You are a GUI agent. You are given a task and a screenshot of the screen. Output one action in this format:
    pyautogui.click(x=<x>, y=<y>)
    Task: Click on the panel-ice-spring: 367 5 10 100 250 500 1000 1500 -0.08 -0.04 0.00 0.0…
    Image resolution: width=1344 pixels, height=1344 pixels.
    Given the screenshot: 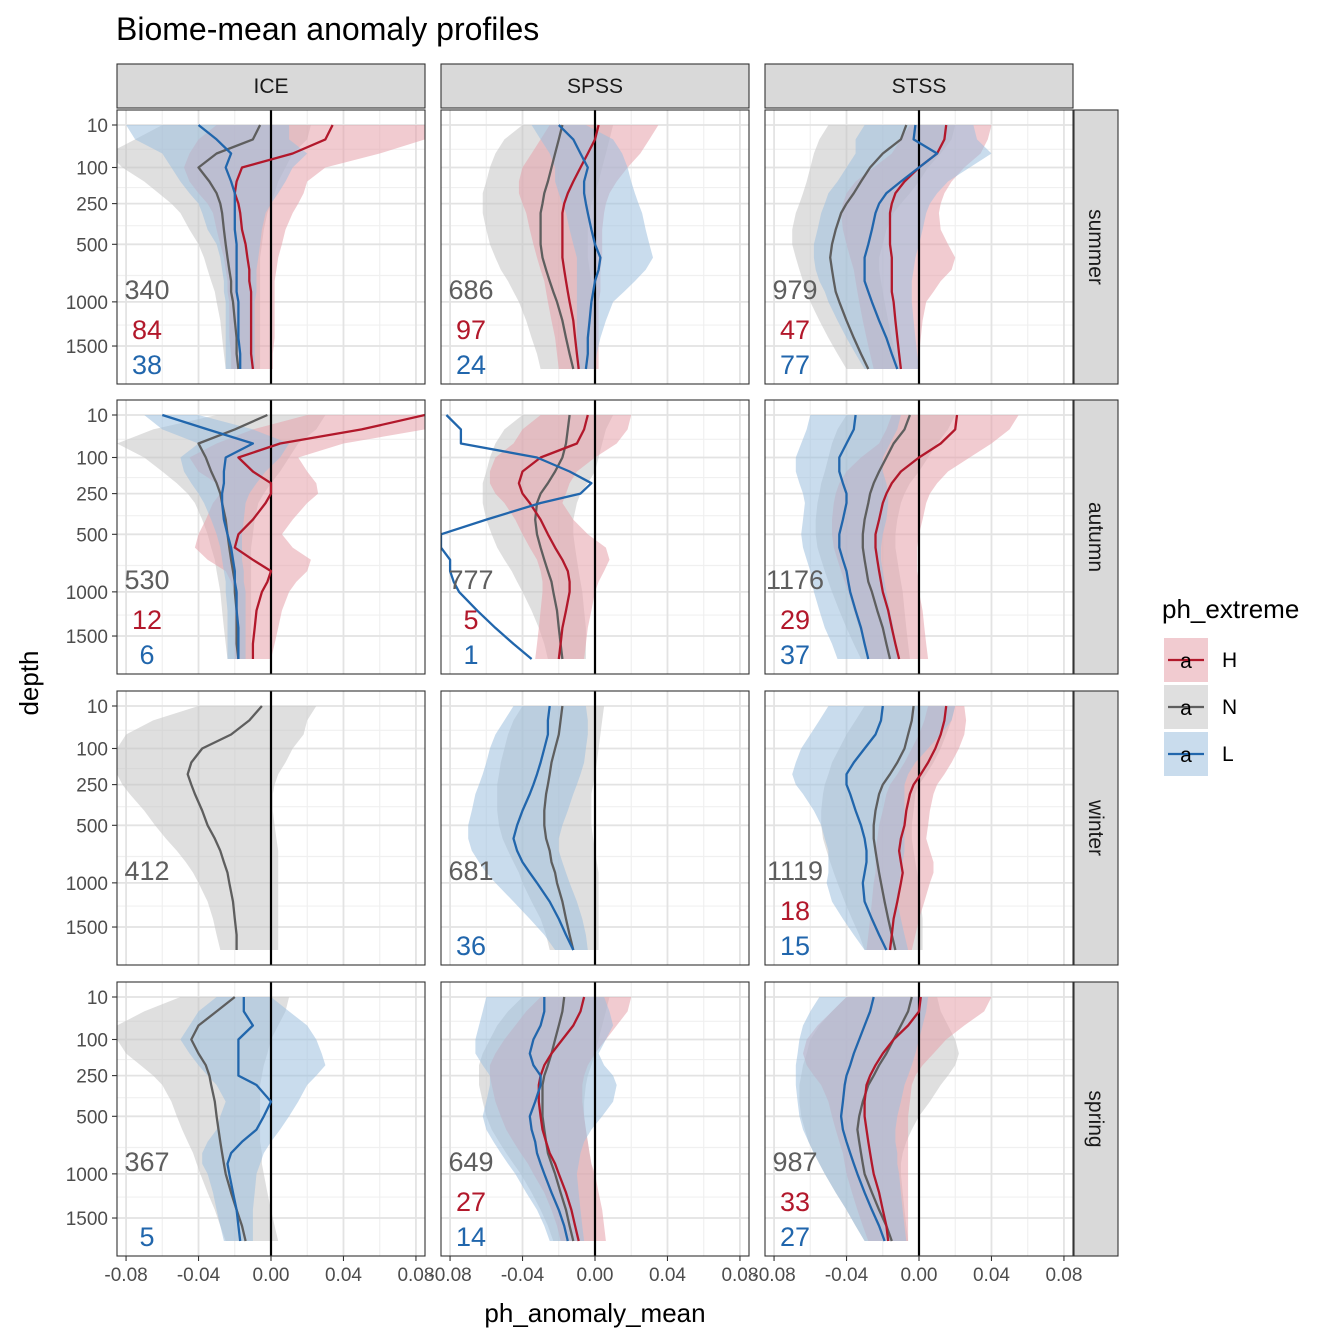 What is the action you would take?
    pyautogui.click(x=250, y=1133)
    